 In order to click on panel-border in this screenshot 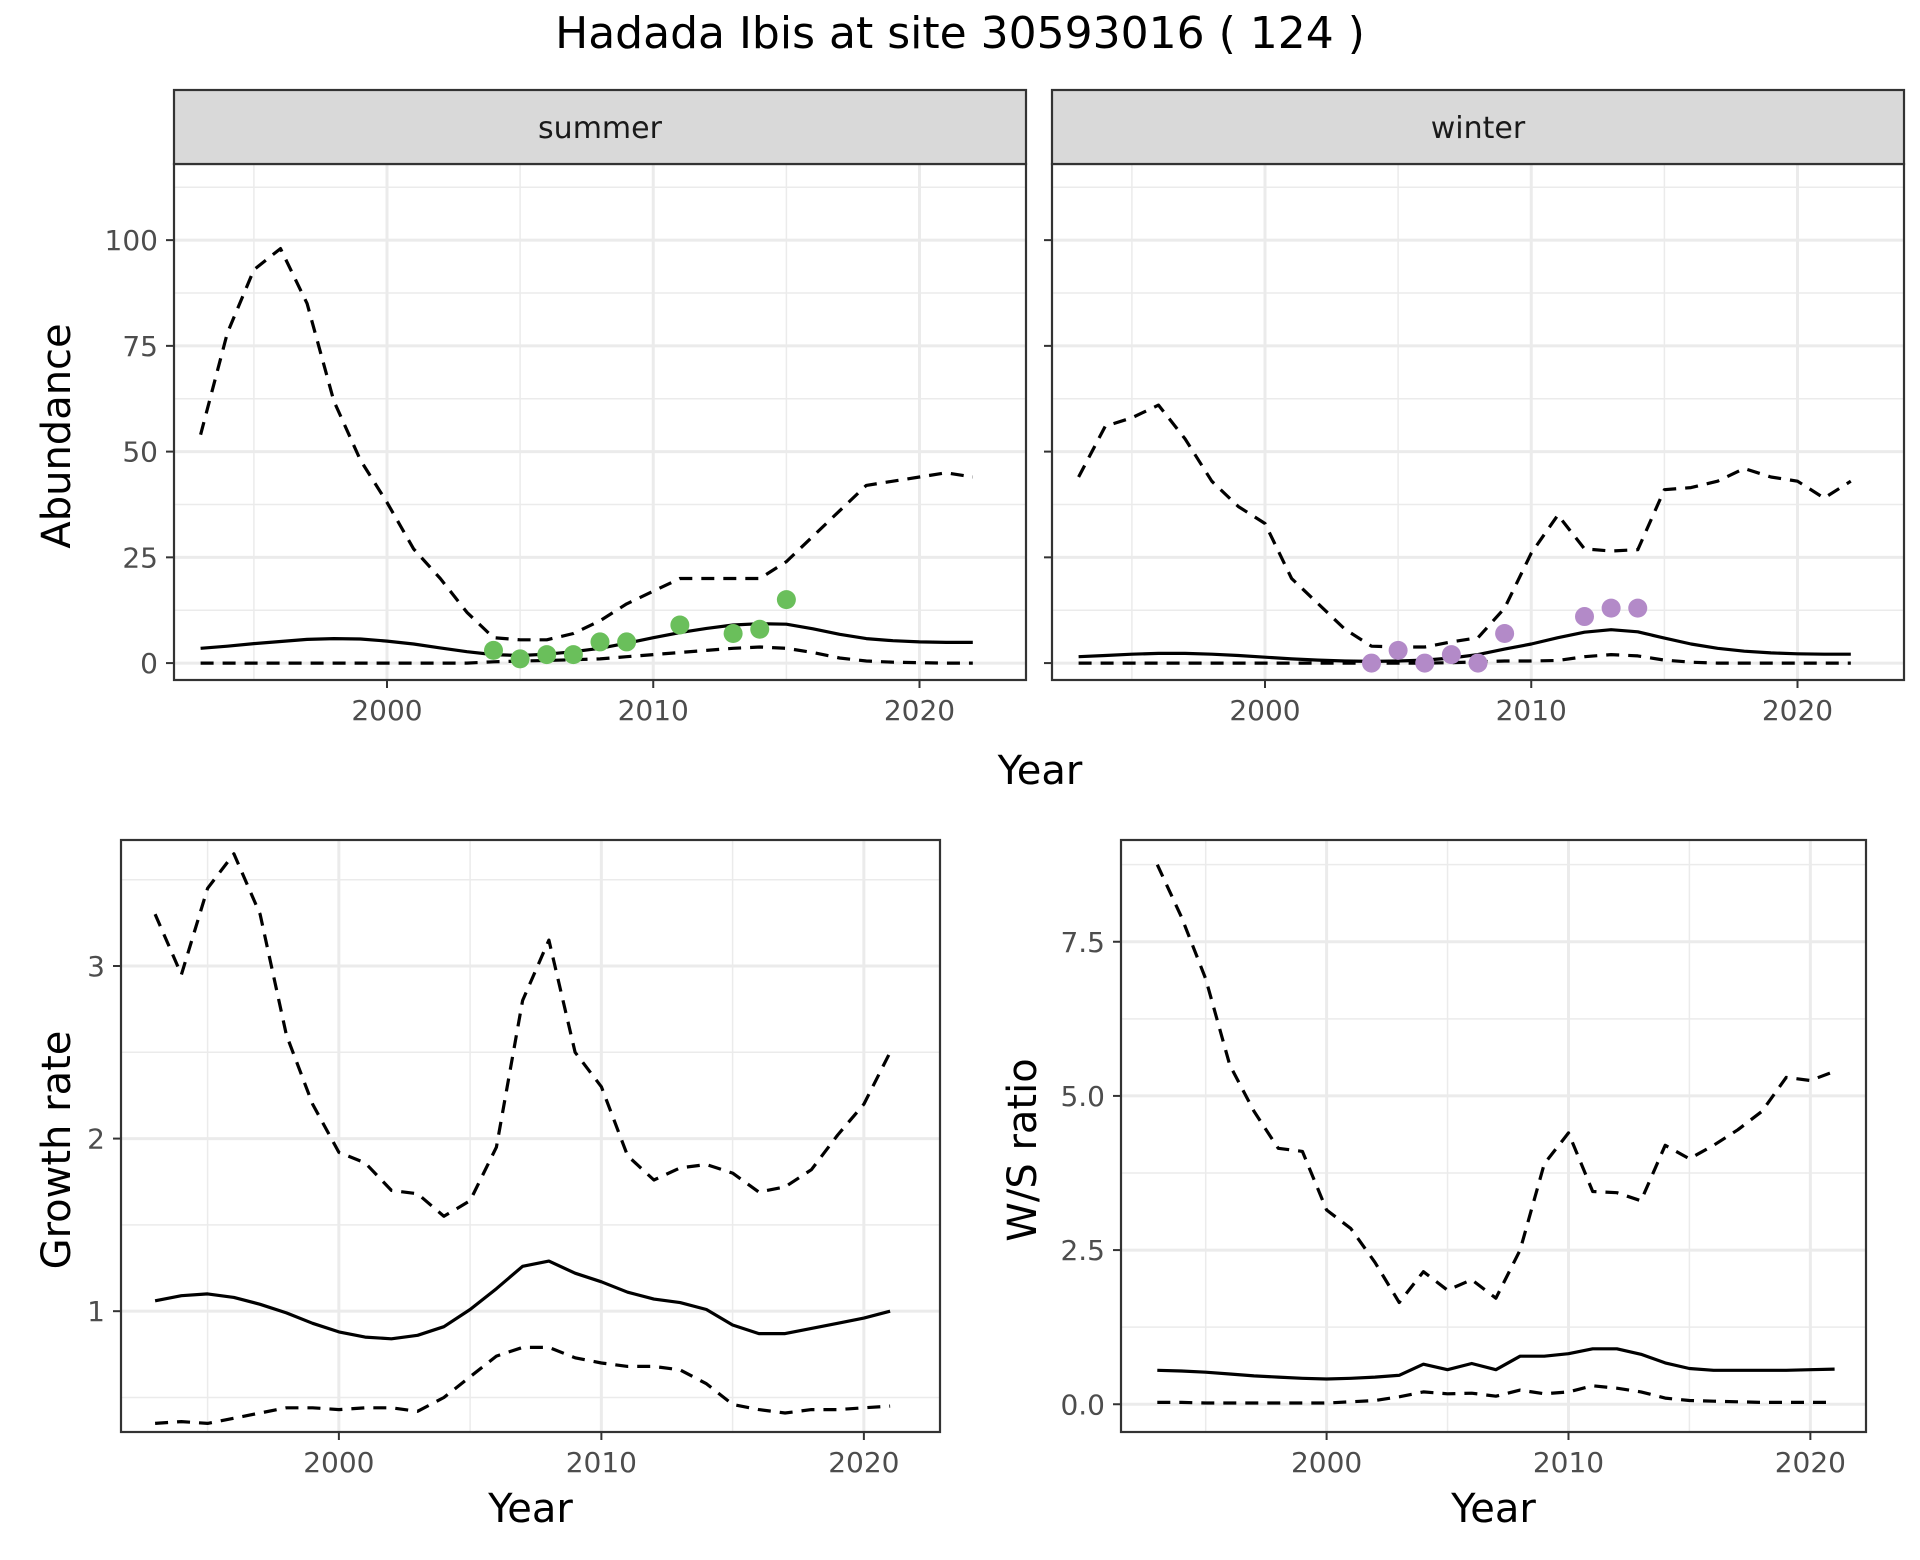, I will do `click(1493, 1136)`.